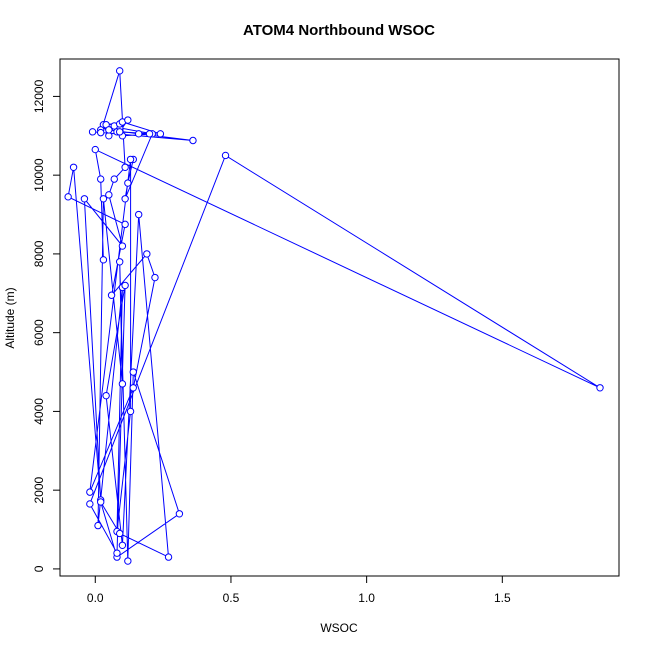 The width and height of the screenshot is (650, 650). What do you see at coordinates (39, 253) in the screenshot?
I see `y-tick-label: 8000` at bounding box center [39, 253].